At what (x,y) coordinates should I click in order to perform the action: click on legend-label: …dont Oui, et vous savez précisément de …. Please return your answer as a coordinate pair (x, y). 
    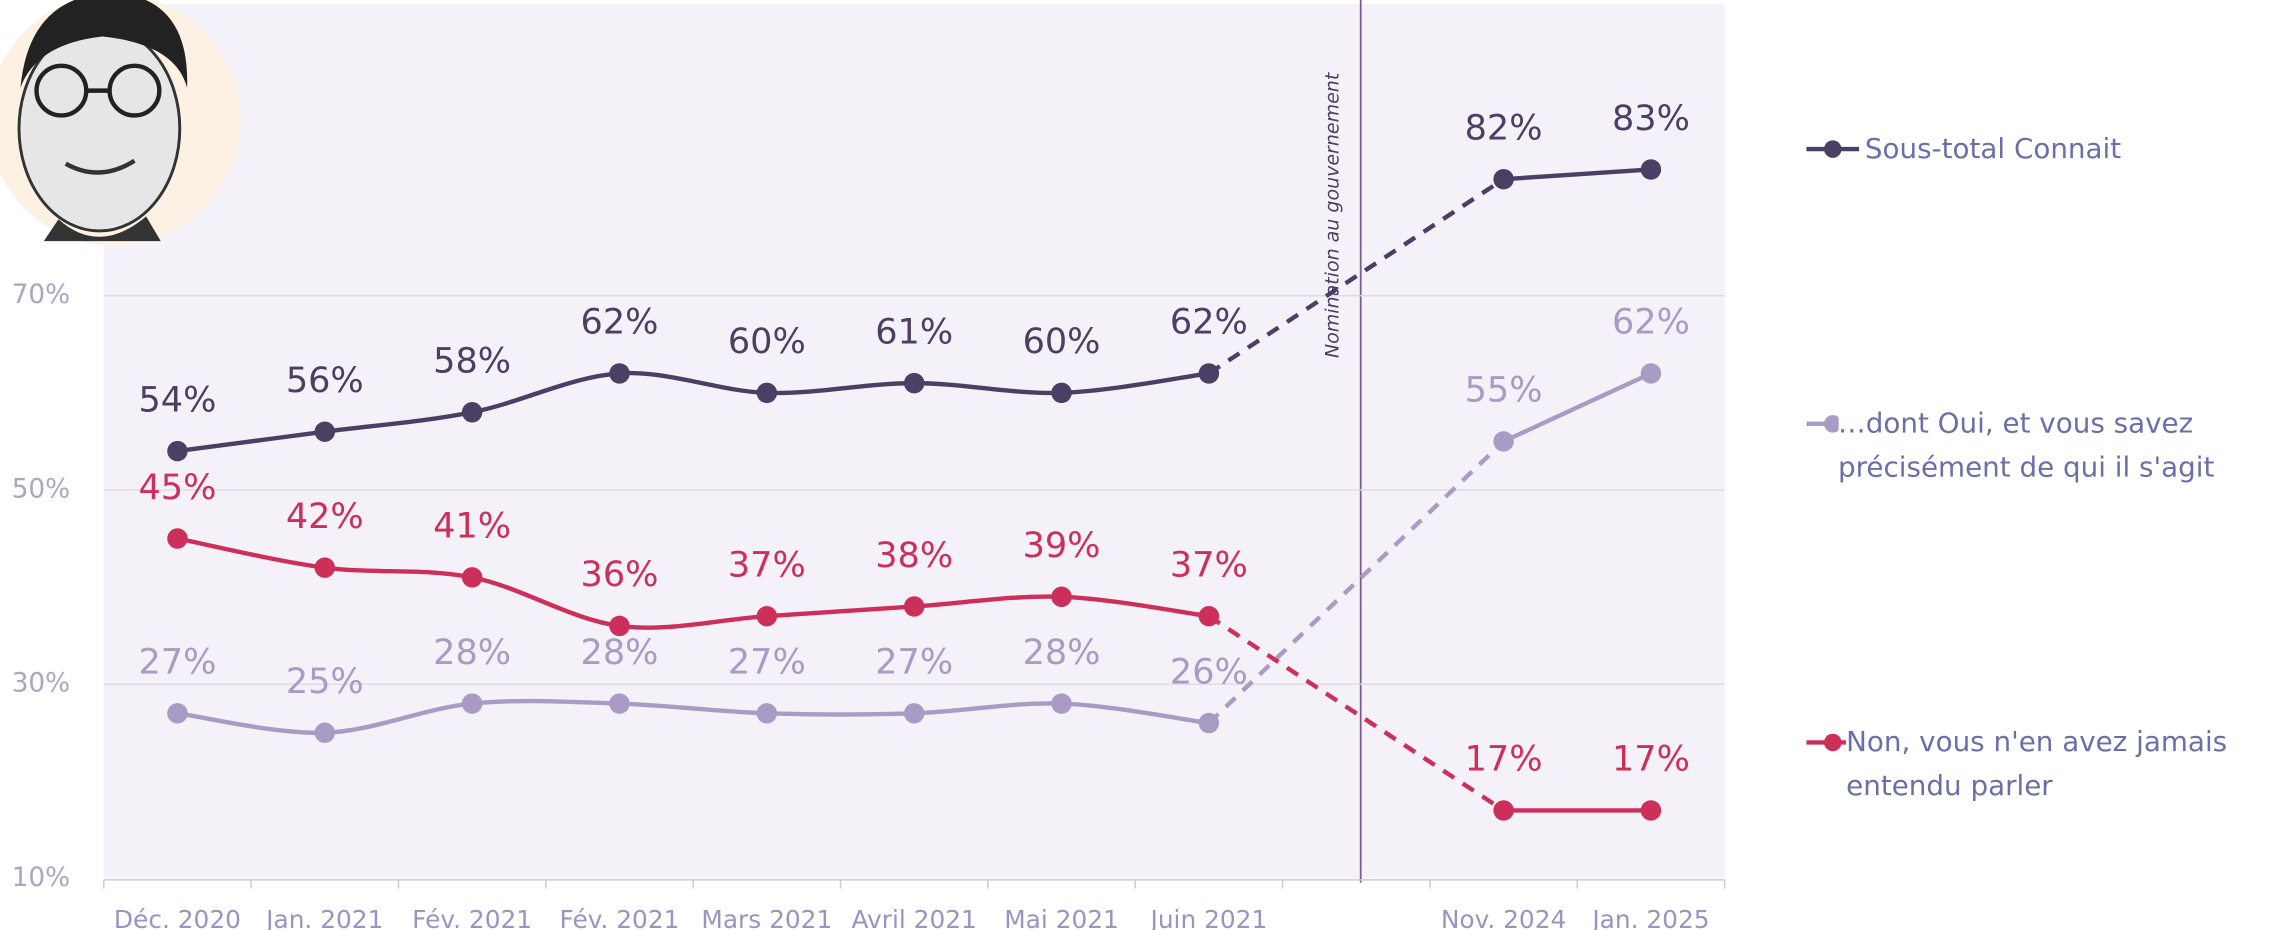
    Looking at the image, I should click on (2026, 445).